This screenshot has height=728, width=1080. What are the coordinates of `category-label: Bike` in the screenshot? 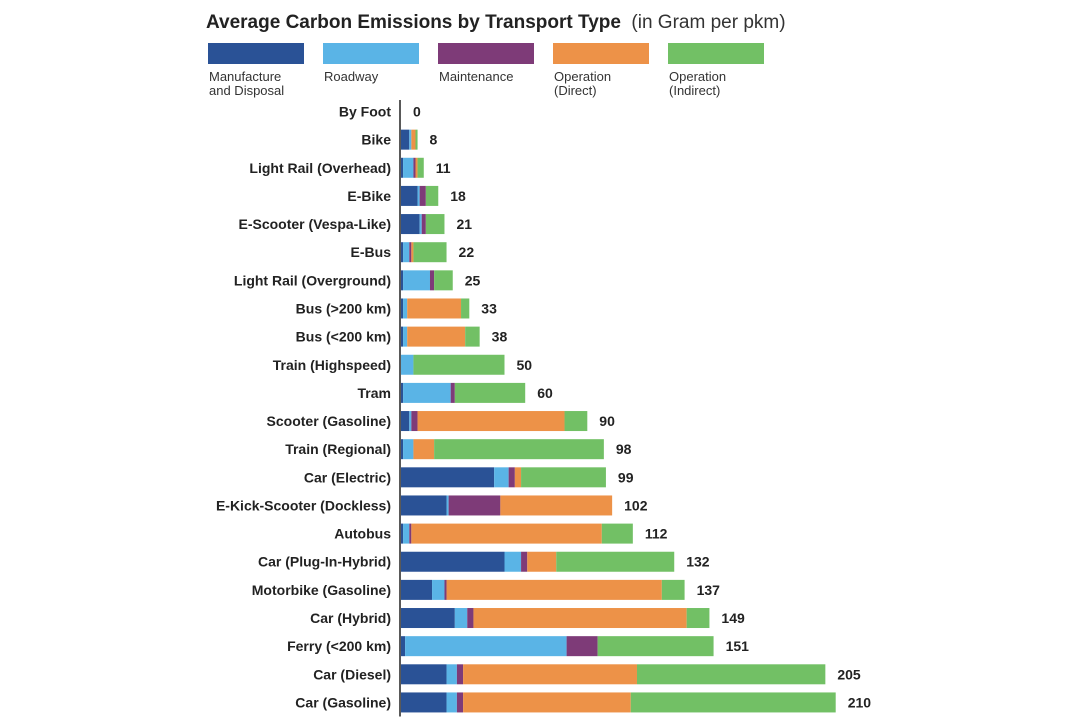 It's located at (376, 140).